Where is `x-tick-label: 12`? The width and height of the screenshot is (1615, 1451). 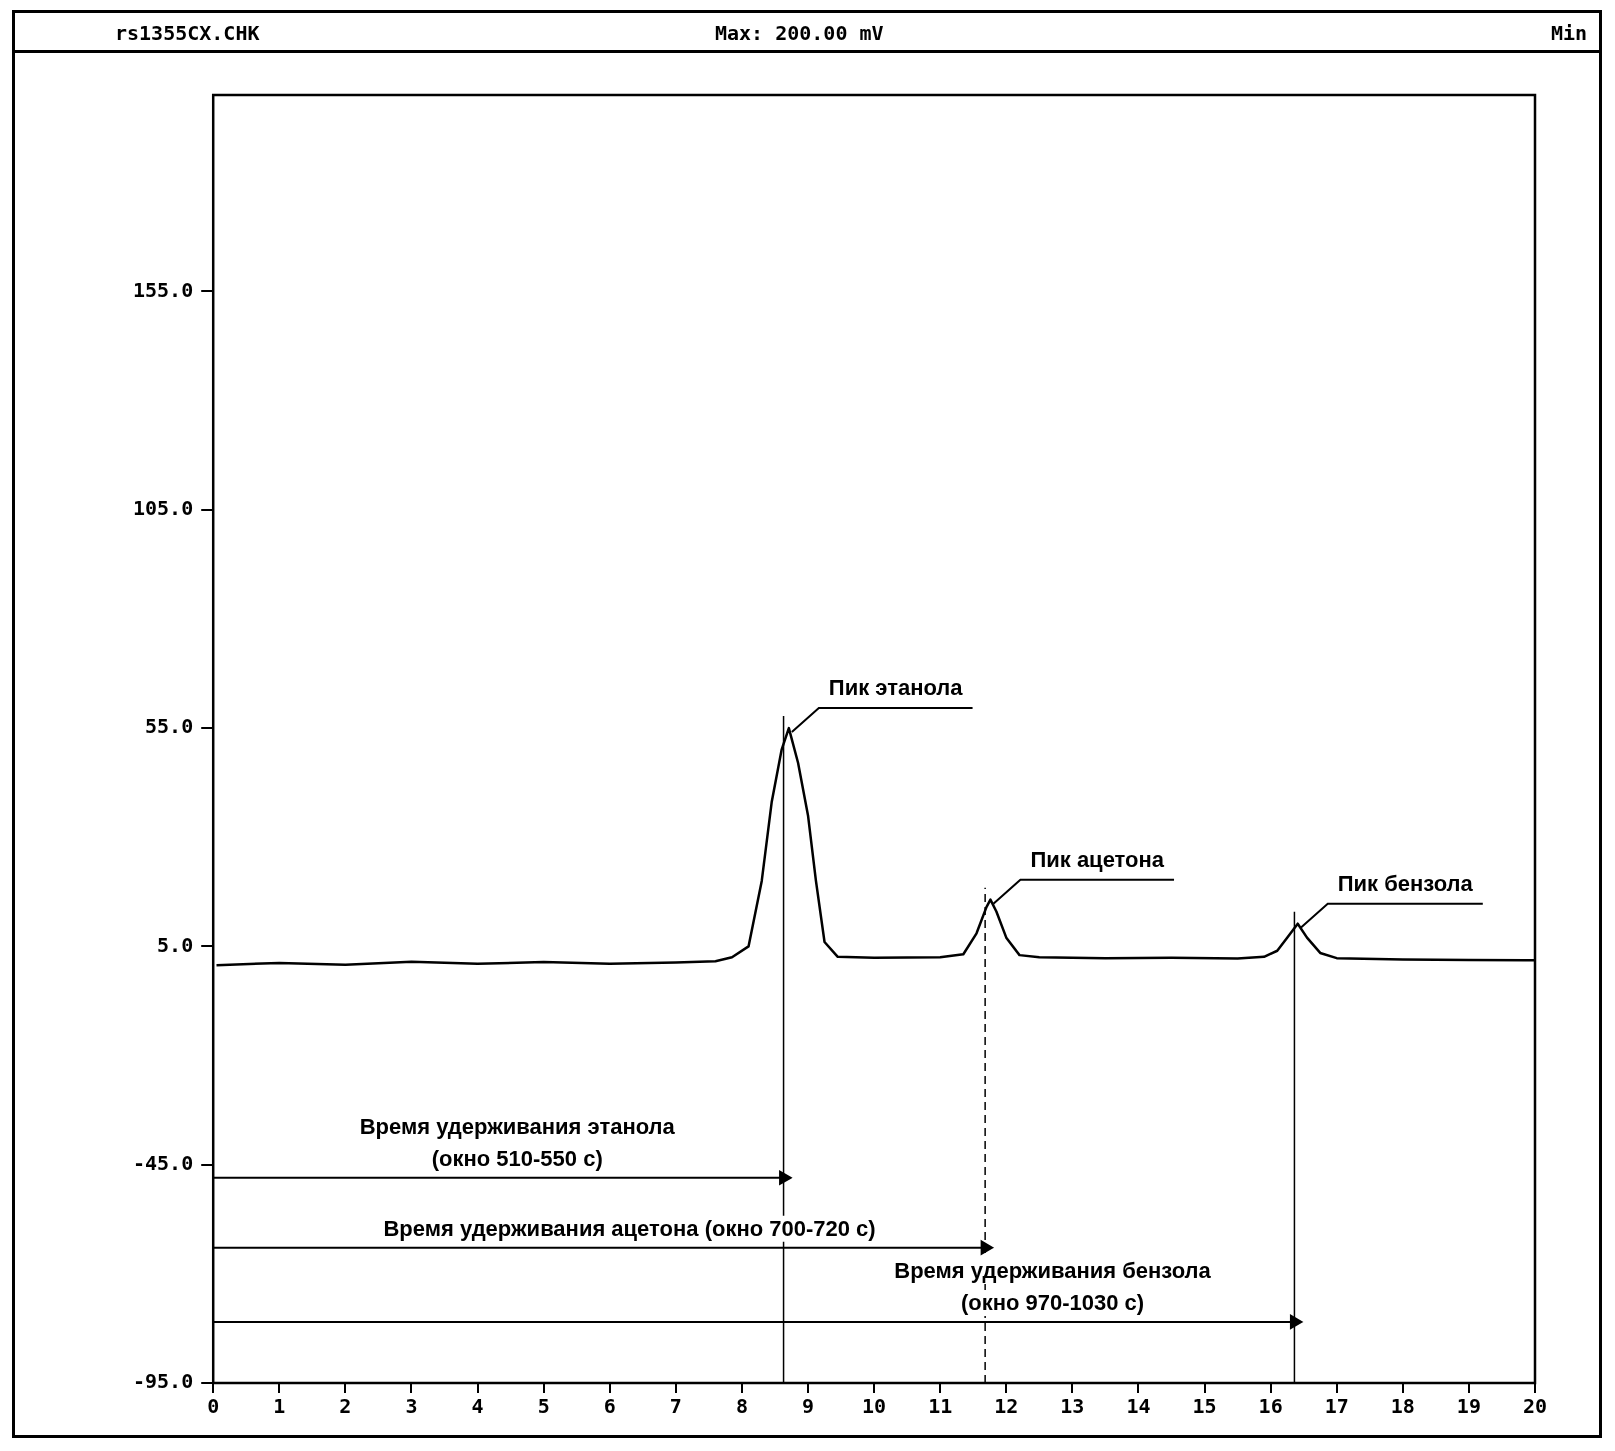
x-tick-label: 12 is located at coordinates (1006, 1406).